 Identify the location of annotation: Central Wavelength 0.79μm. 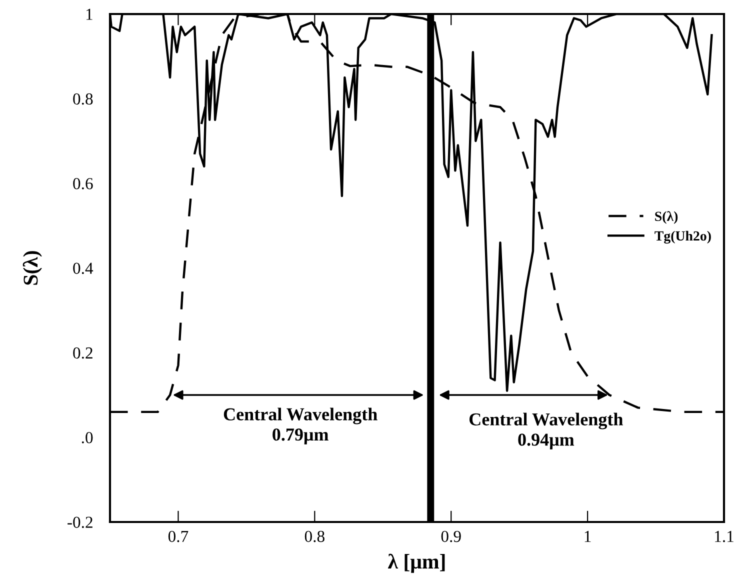
(301, 426).